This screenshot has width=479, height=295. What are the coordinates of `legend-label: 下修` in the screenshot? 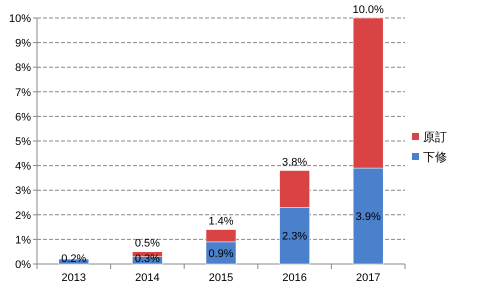 It's located at (435, 157).